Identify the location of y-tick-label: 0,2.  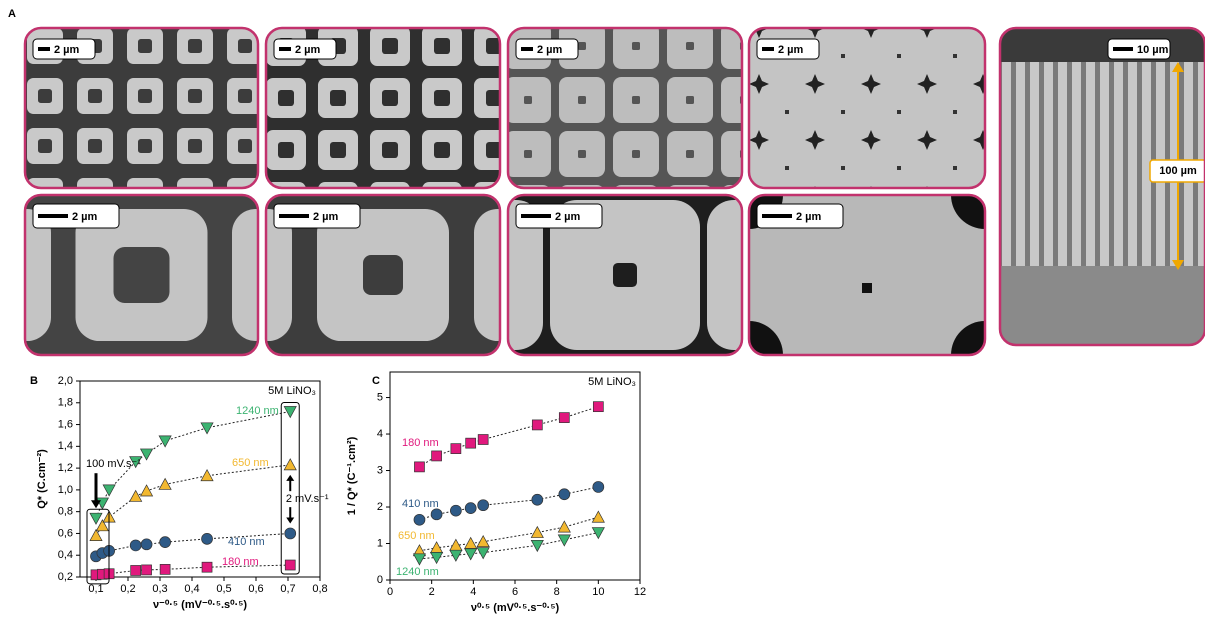
(65, 577).